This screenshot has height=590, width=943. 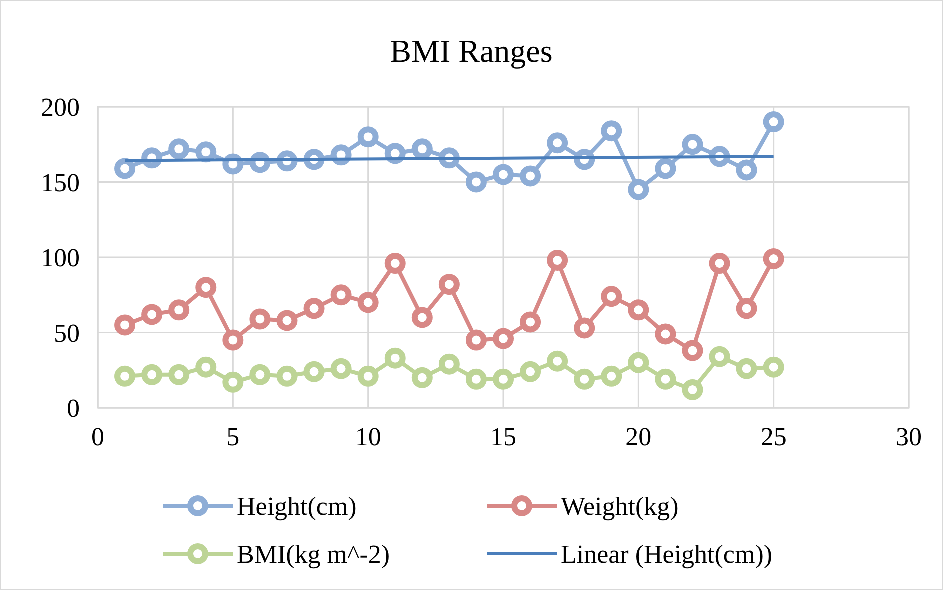 I want to click on legend-label: Weight(kg), so click(x=620, y=507).